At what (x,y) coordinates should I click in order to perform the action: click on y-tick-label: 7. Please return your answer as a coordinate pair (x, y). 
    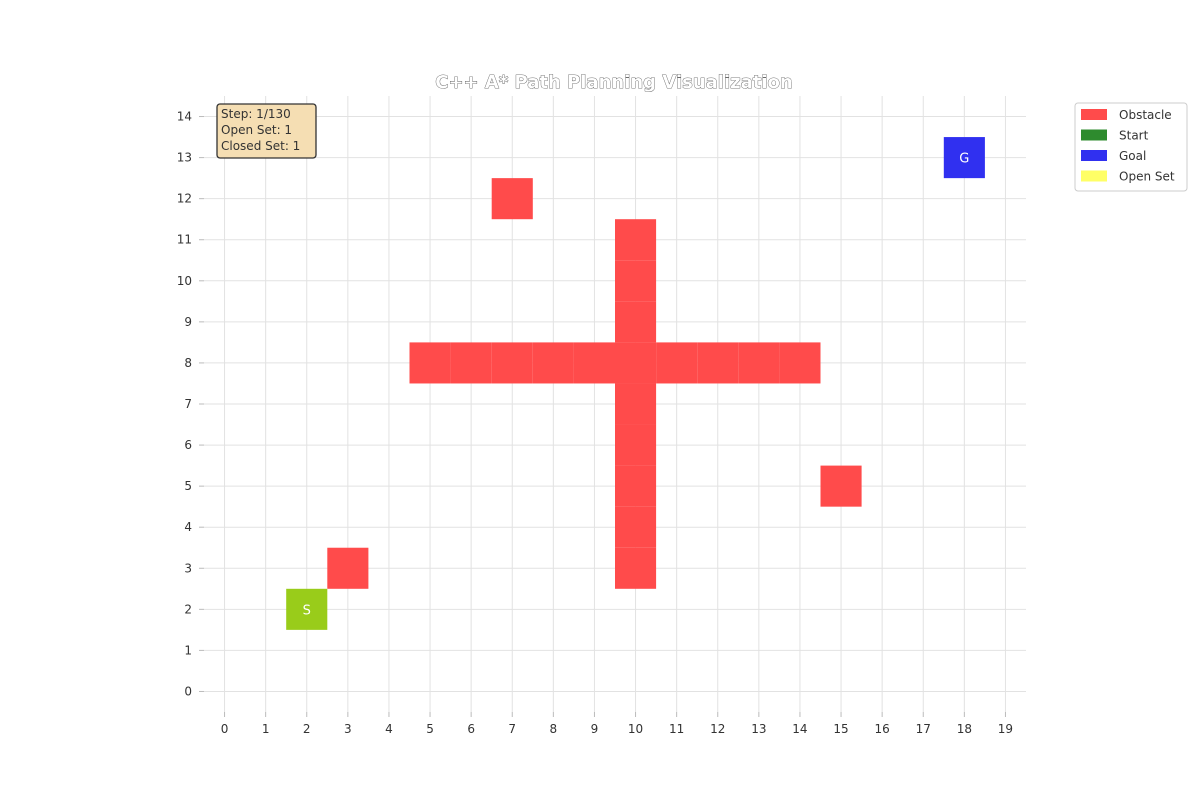
    Looking at the image, I should click on (188, 404).